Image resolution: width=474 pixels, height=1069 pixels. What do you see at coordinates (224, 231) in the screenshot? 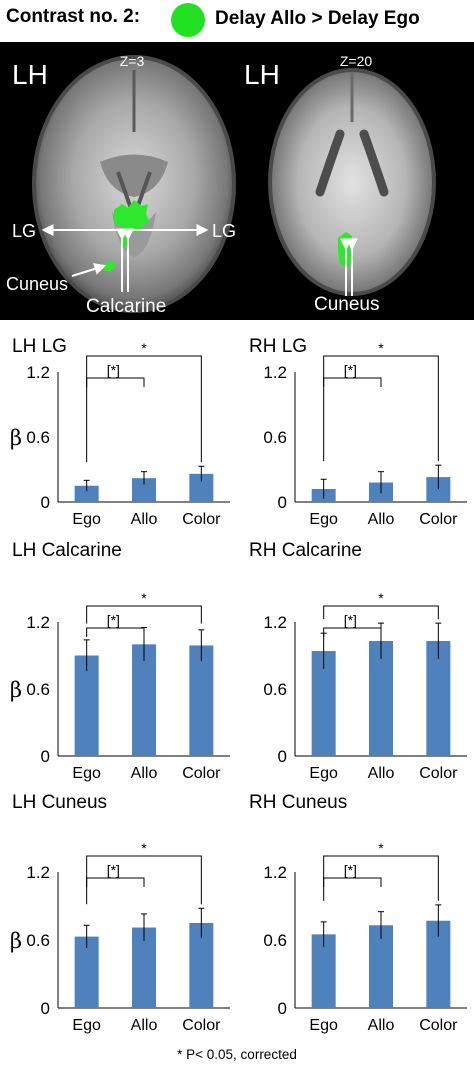
I see `region-label-lg-right: LG` at bounding box center [224, 231].